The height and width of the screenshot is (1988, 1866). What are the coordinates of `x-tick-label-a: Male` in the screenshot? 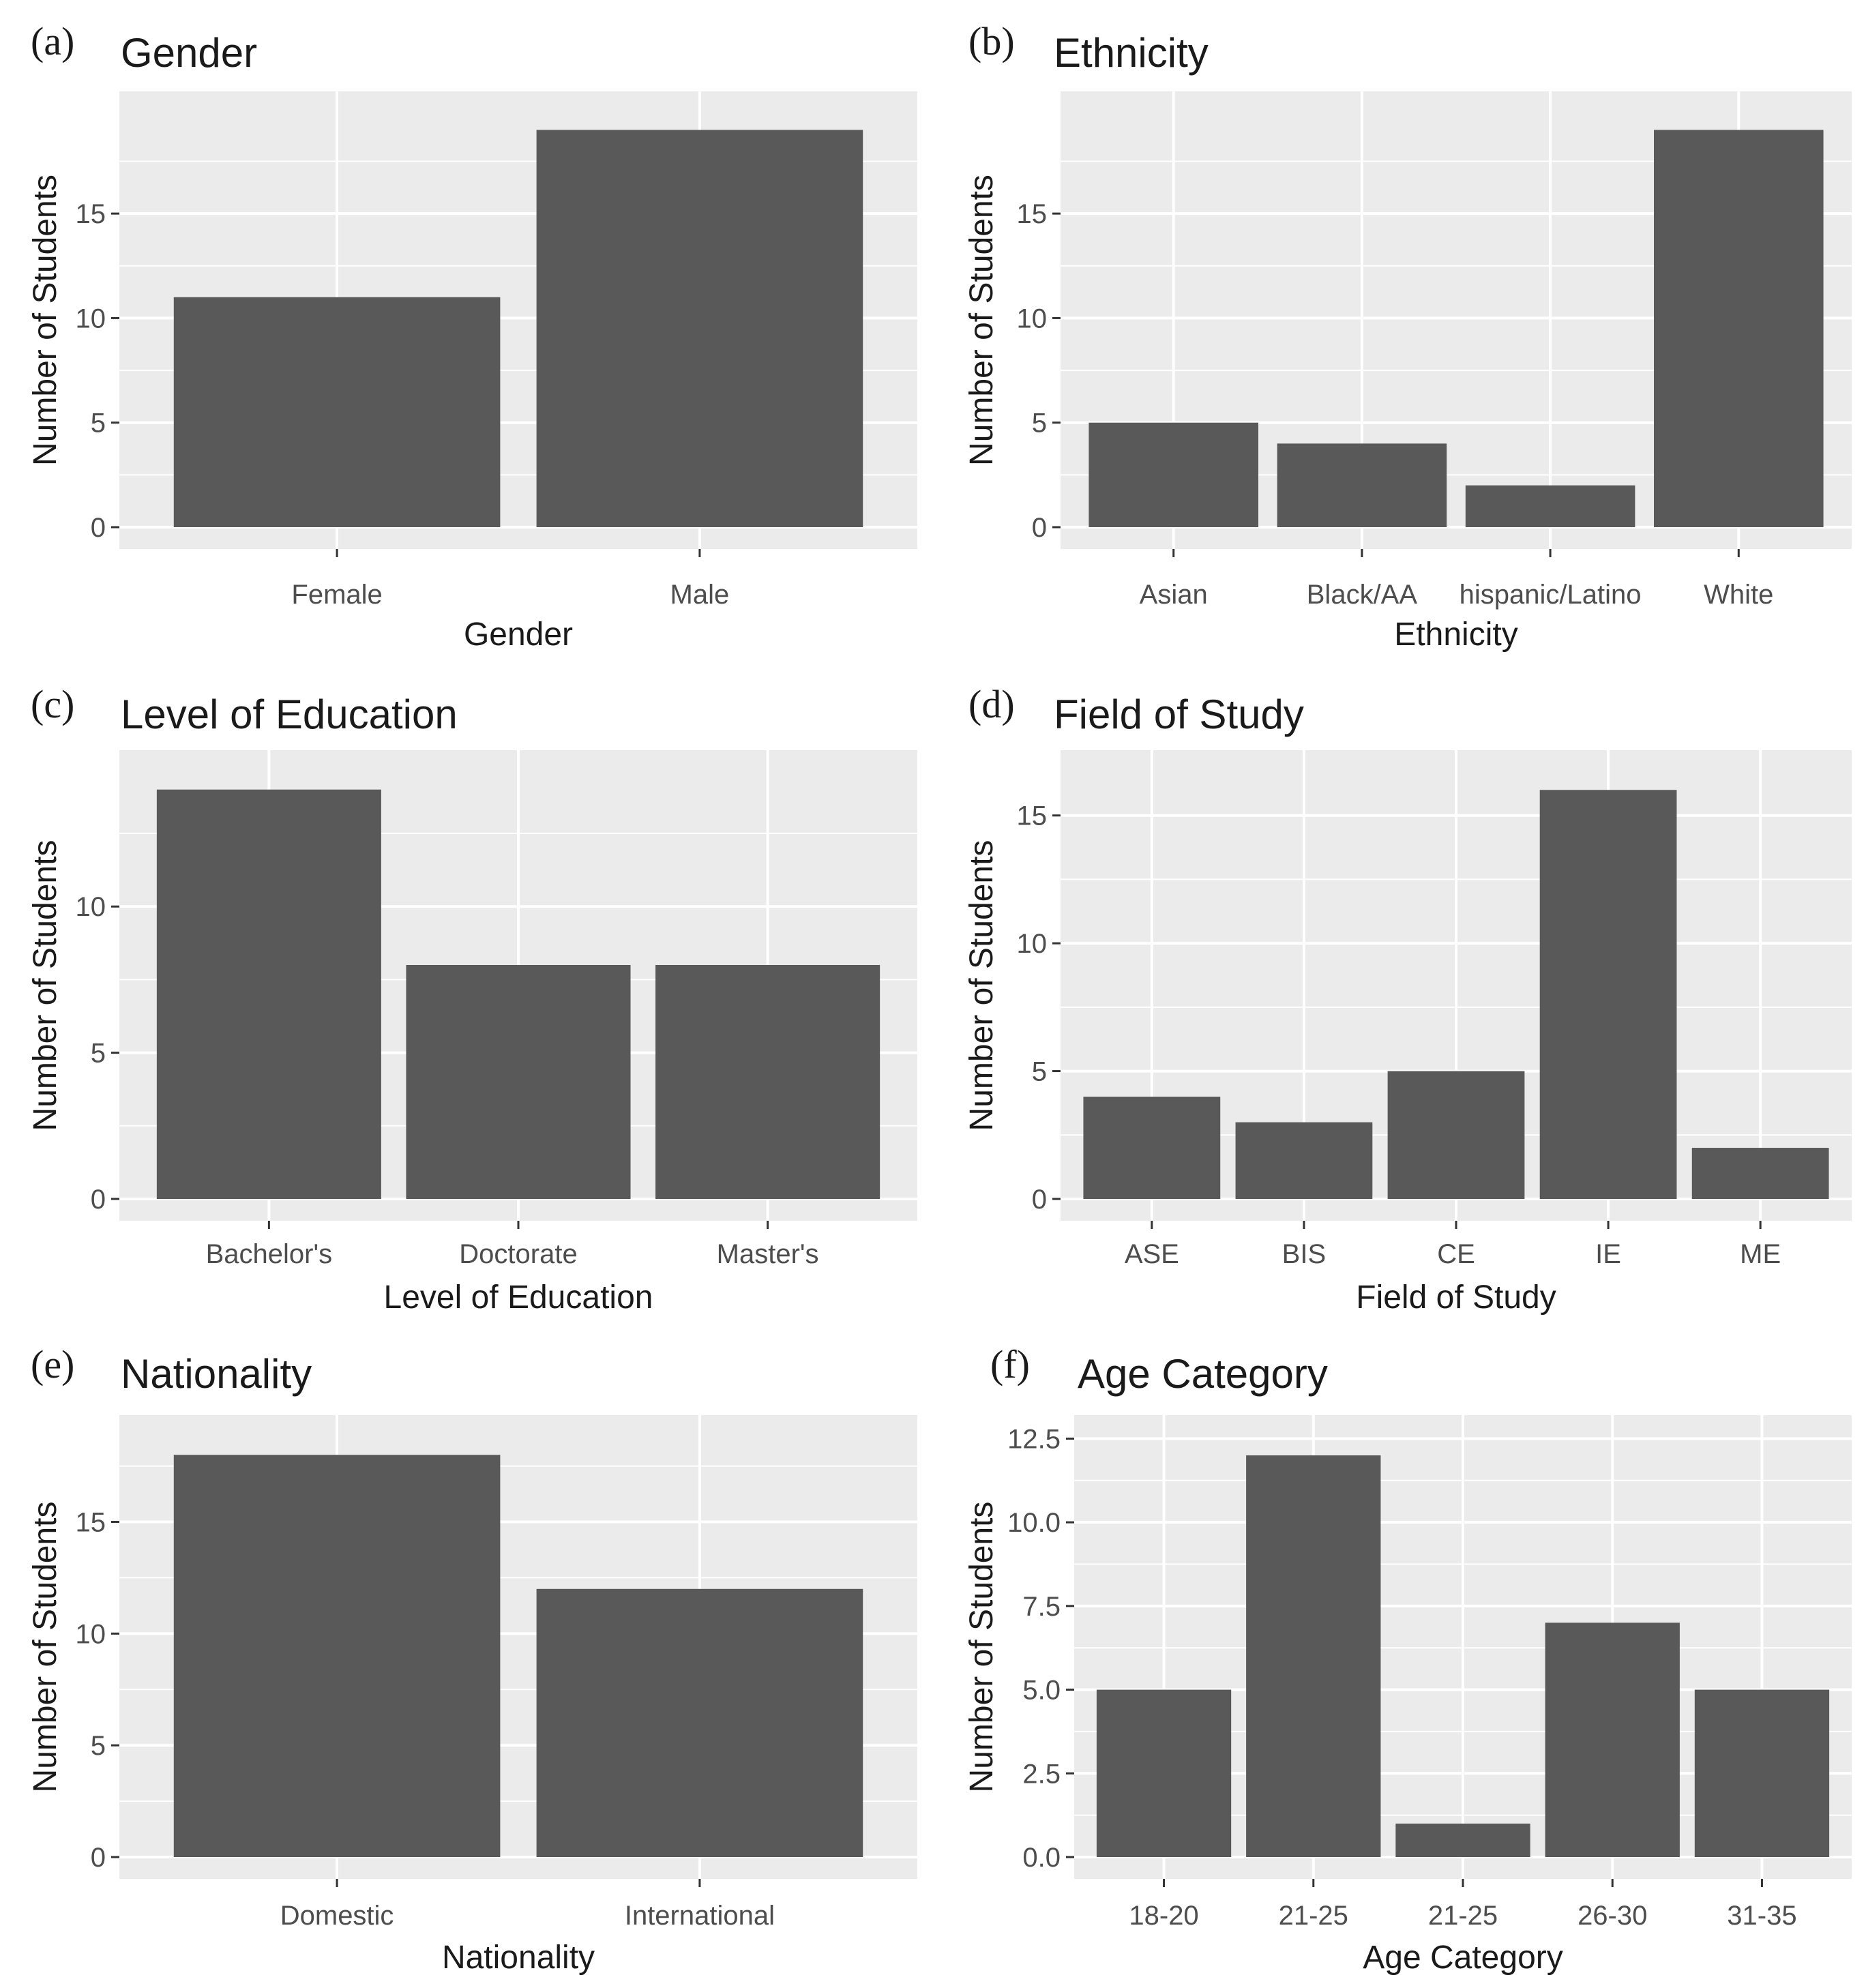 It's located at (700, 595).